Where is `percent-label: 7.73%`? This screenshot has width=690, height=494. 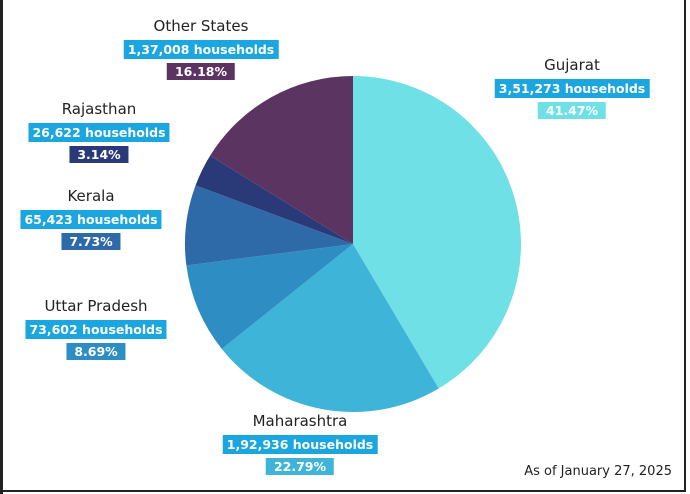
percent-label: 7.73% is located at coordinates (91, 241).